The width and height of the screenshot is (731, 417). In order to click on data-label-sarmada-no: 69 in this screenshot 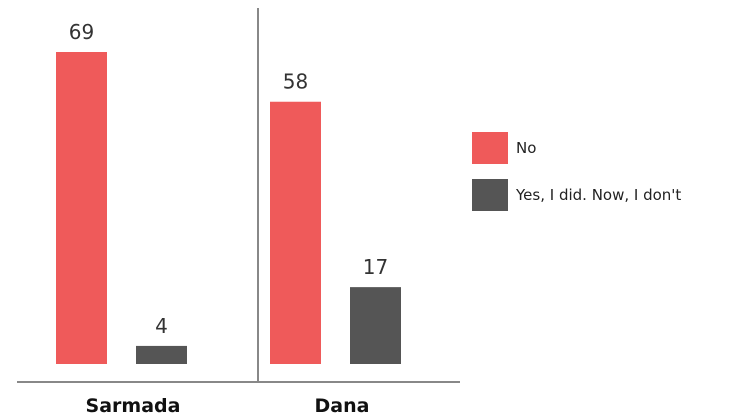, I will do `click(81, 32)`.